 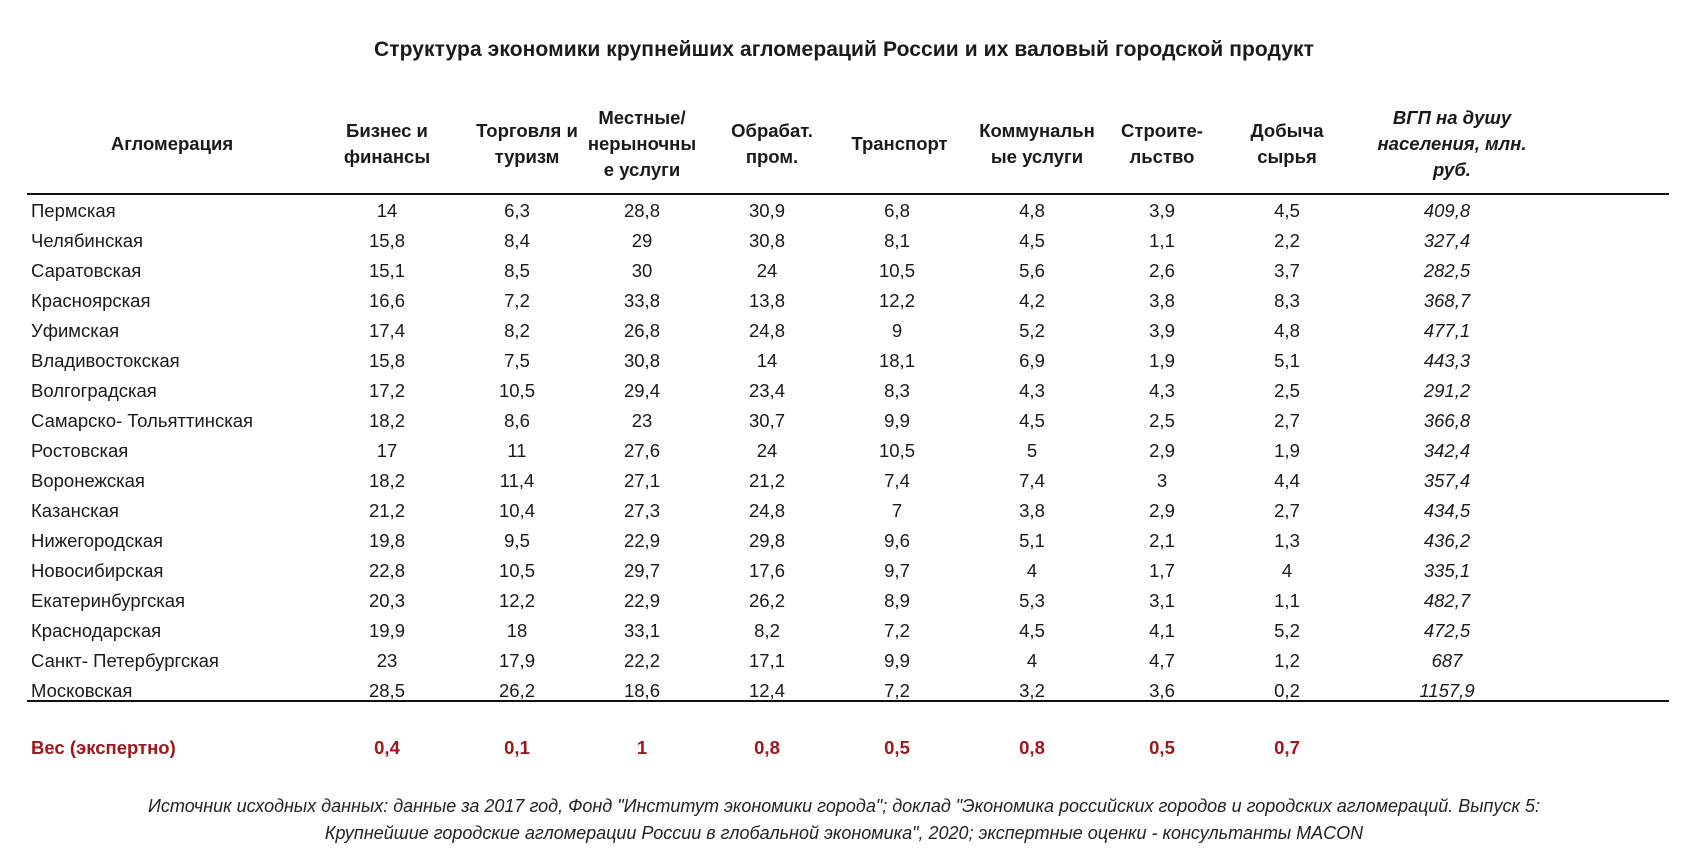 I want to click on table-cell-local: 29,4, so click(x=641, y=390).